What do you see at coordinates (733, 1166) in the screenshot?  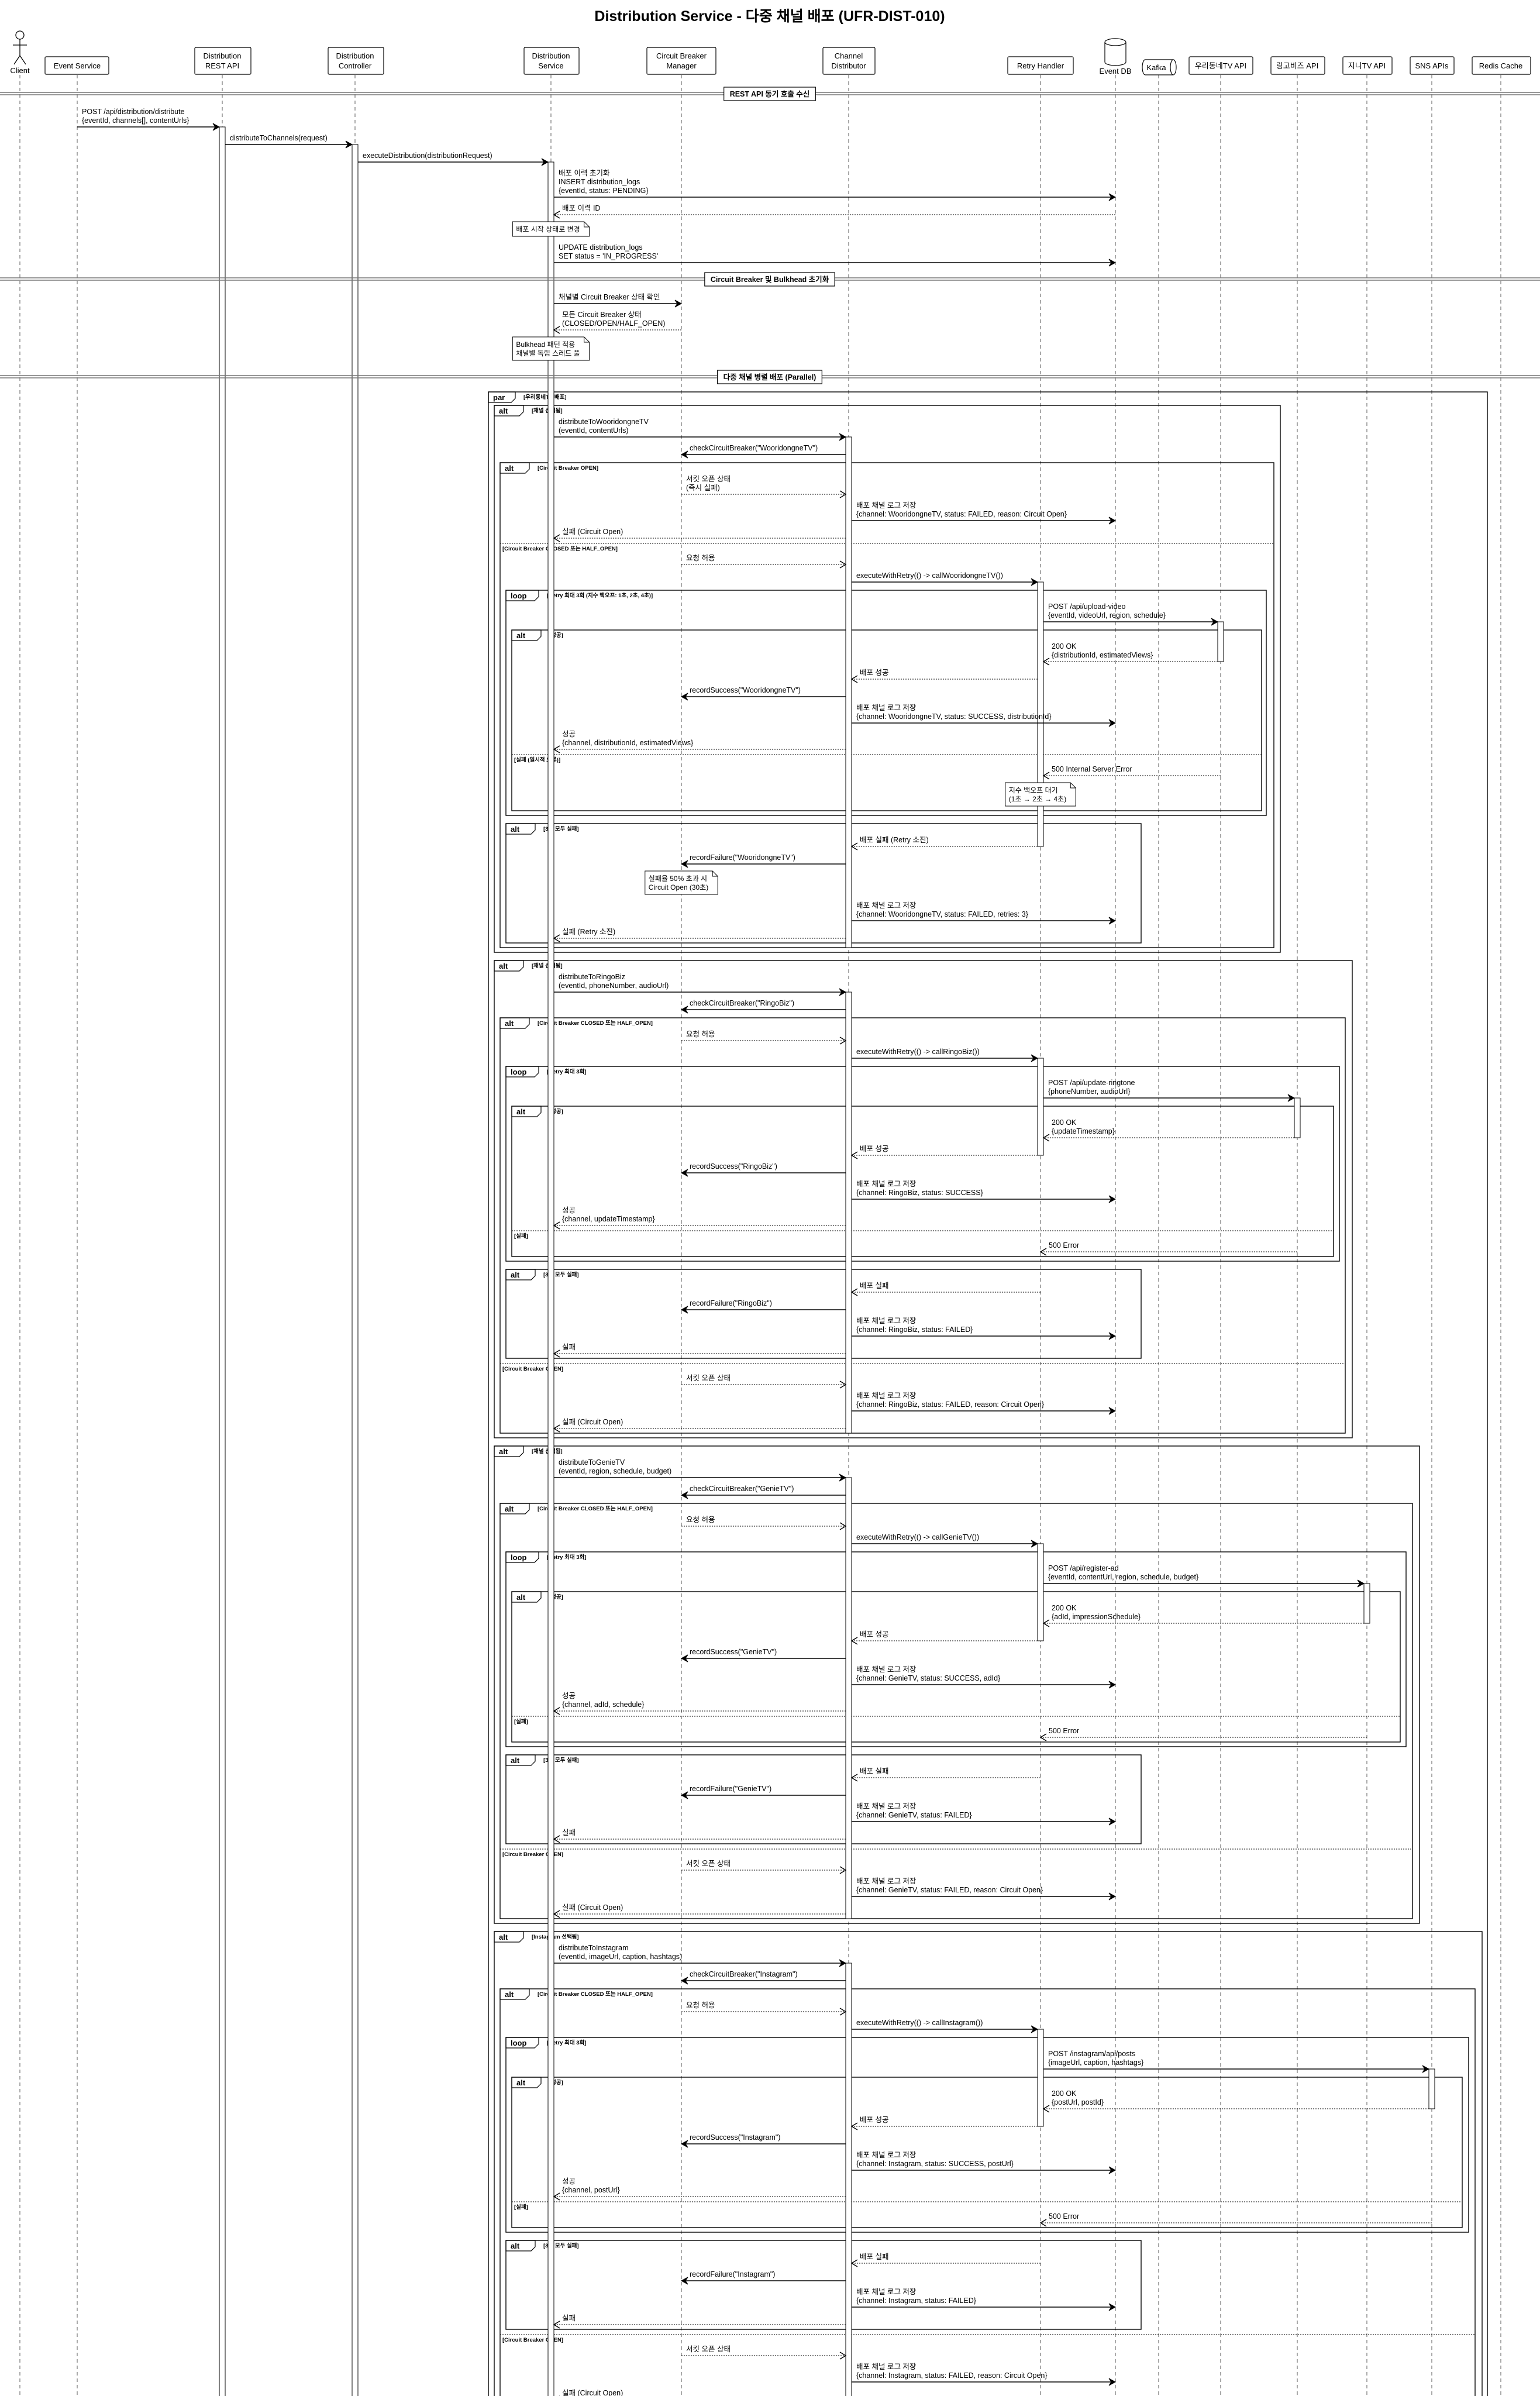 I see `message-label: recordSuccess("RingoBiz")` at bounding box center [733, 1166].